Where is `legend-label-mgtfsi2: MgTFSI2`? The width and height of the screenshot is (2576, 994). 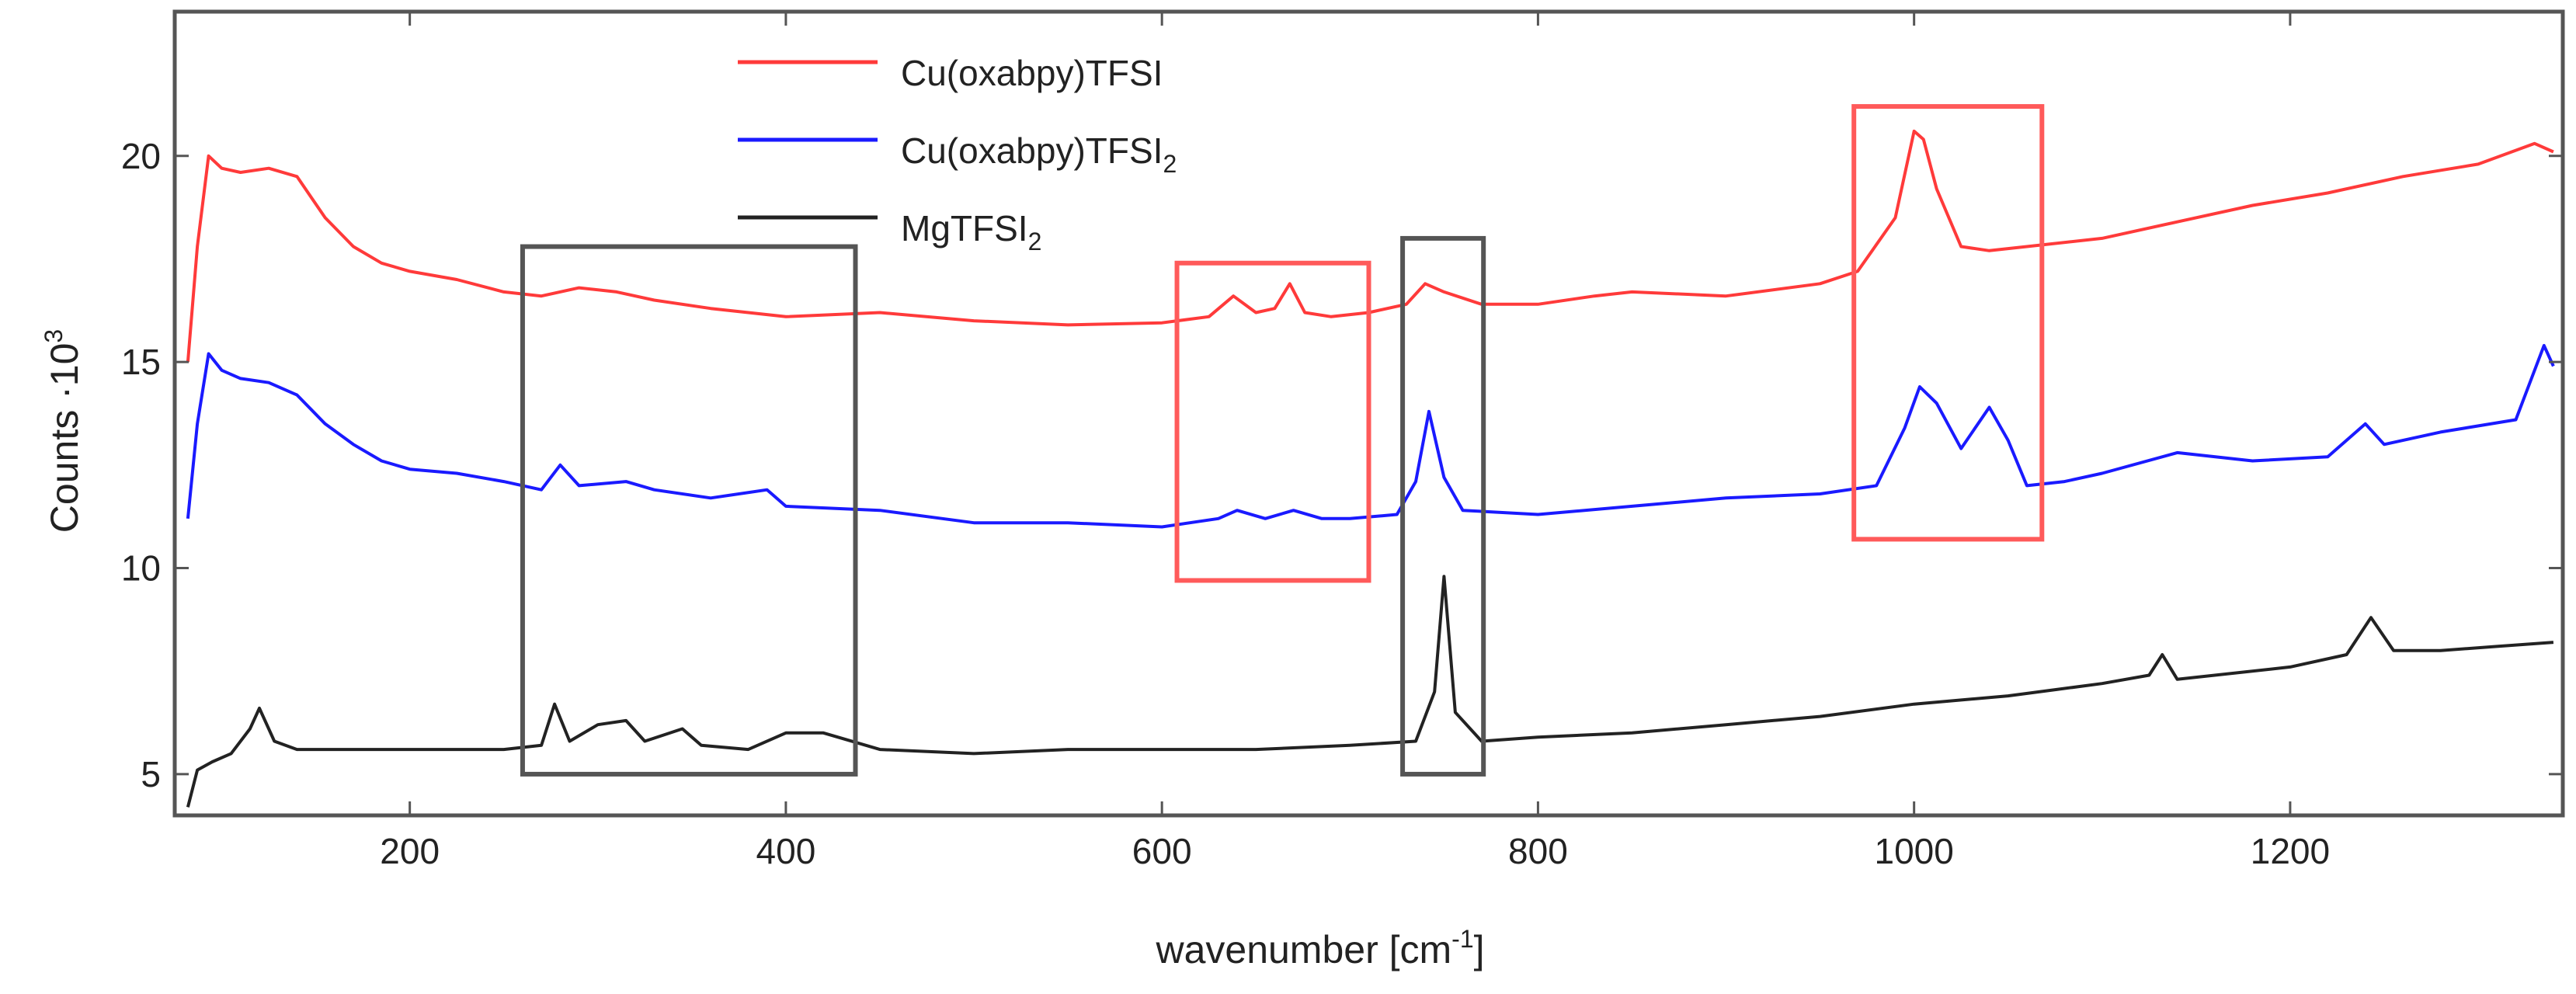
legend-label-mgtfsi2: MgTFSI2 is located at coordinates (971, 232).